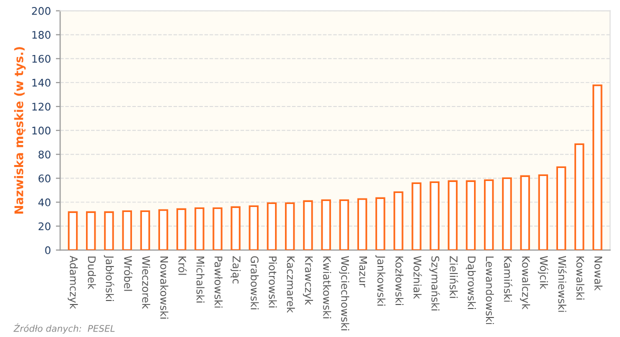 The image size is (620, 337). I want to click on x-tick-label: Król, so click(182, 265).